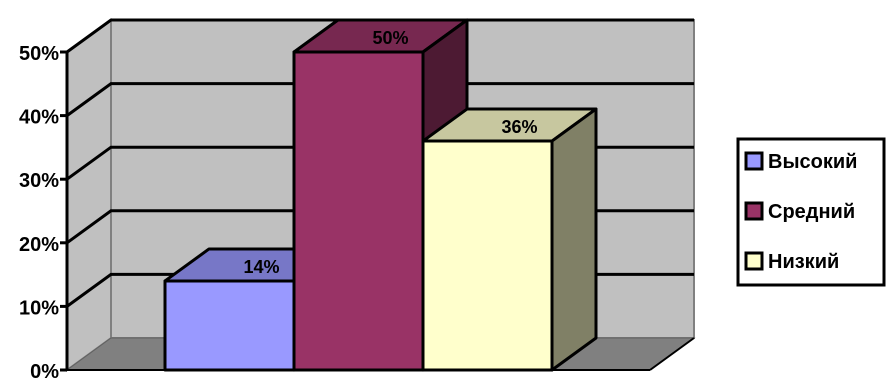 The height and width of the screenshot is (383, 894). What do you see at coordinates (672, 354) in the screenshot?
I see `x-axis-depth` at bounding box center [672, 354].